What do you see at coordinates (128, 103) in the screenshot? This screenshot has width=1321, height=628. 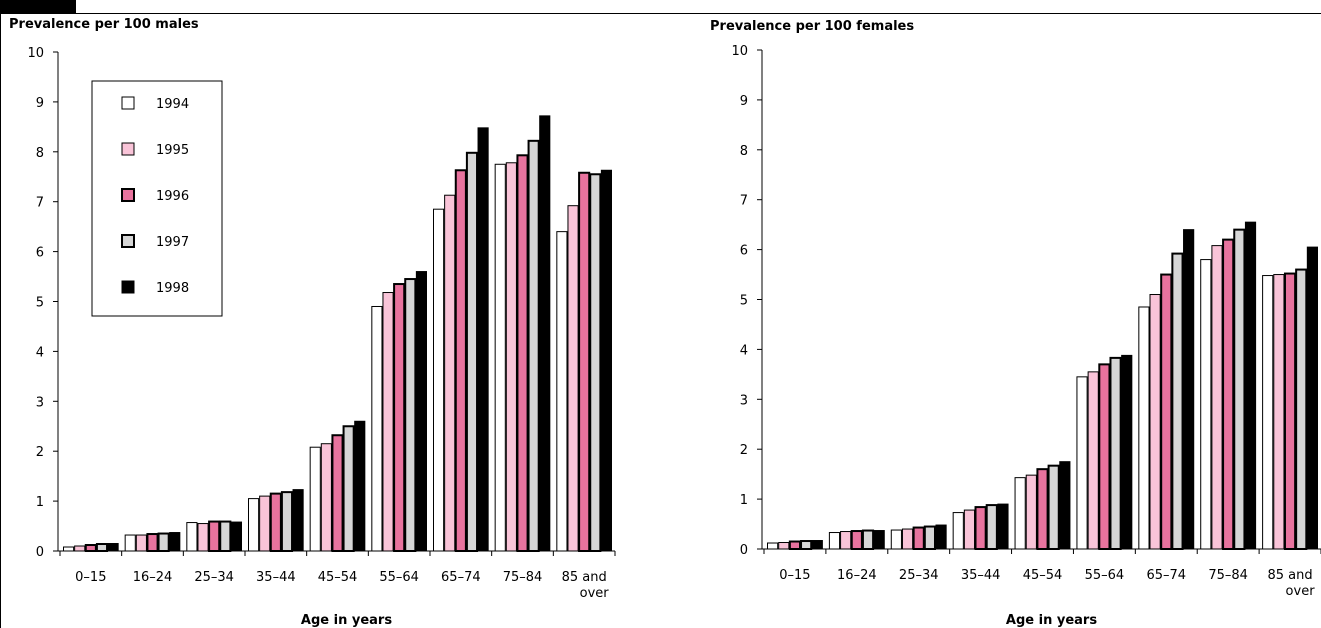 I see `legend-swatch-1994` at bounding box center [128, 103].